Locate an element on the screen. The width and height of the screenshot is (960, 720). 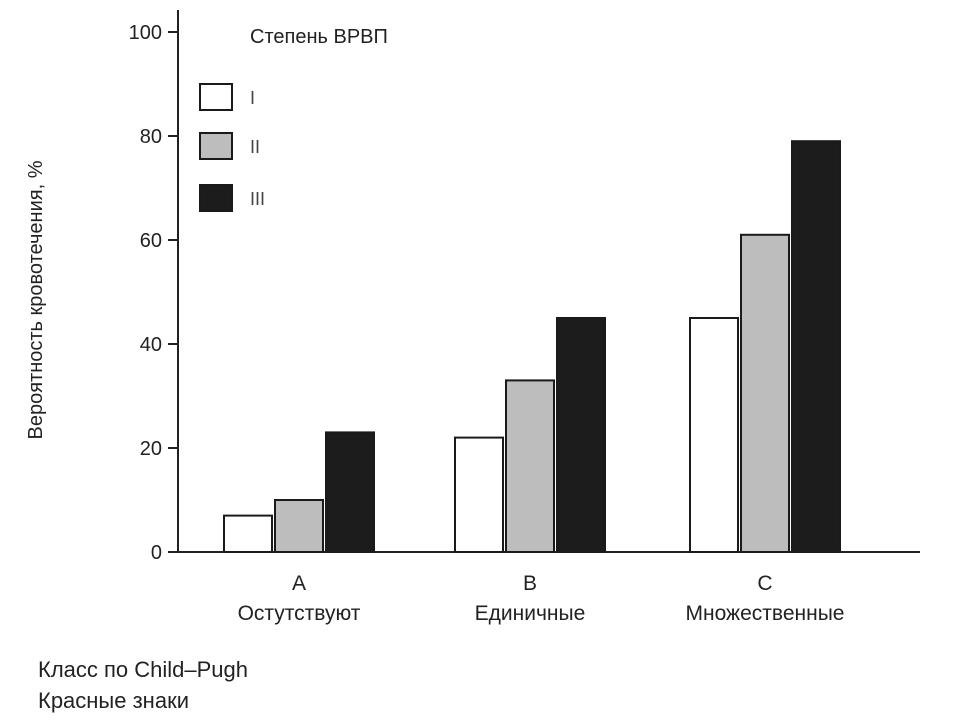
y-tick-label: 80 is located at coordinates (151, 137).